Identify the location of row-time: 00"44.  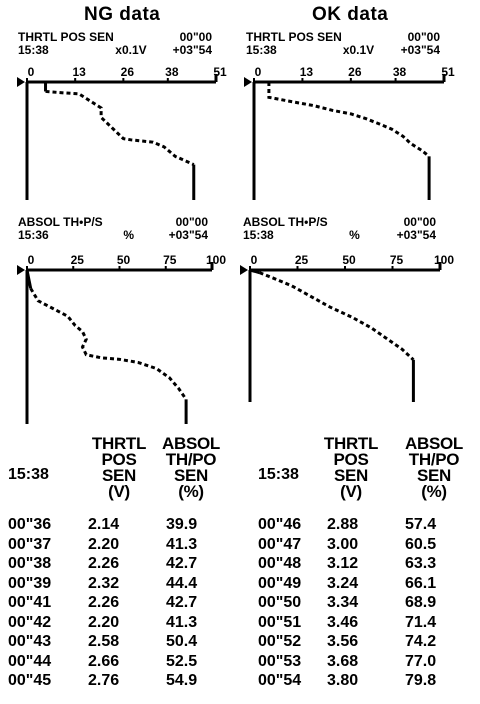
(30, 661).